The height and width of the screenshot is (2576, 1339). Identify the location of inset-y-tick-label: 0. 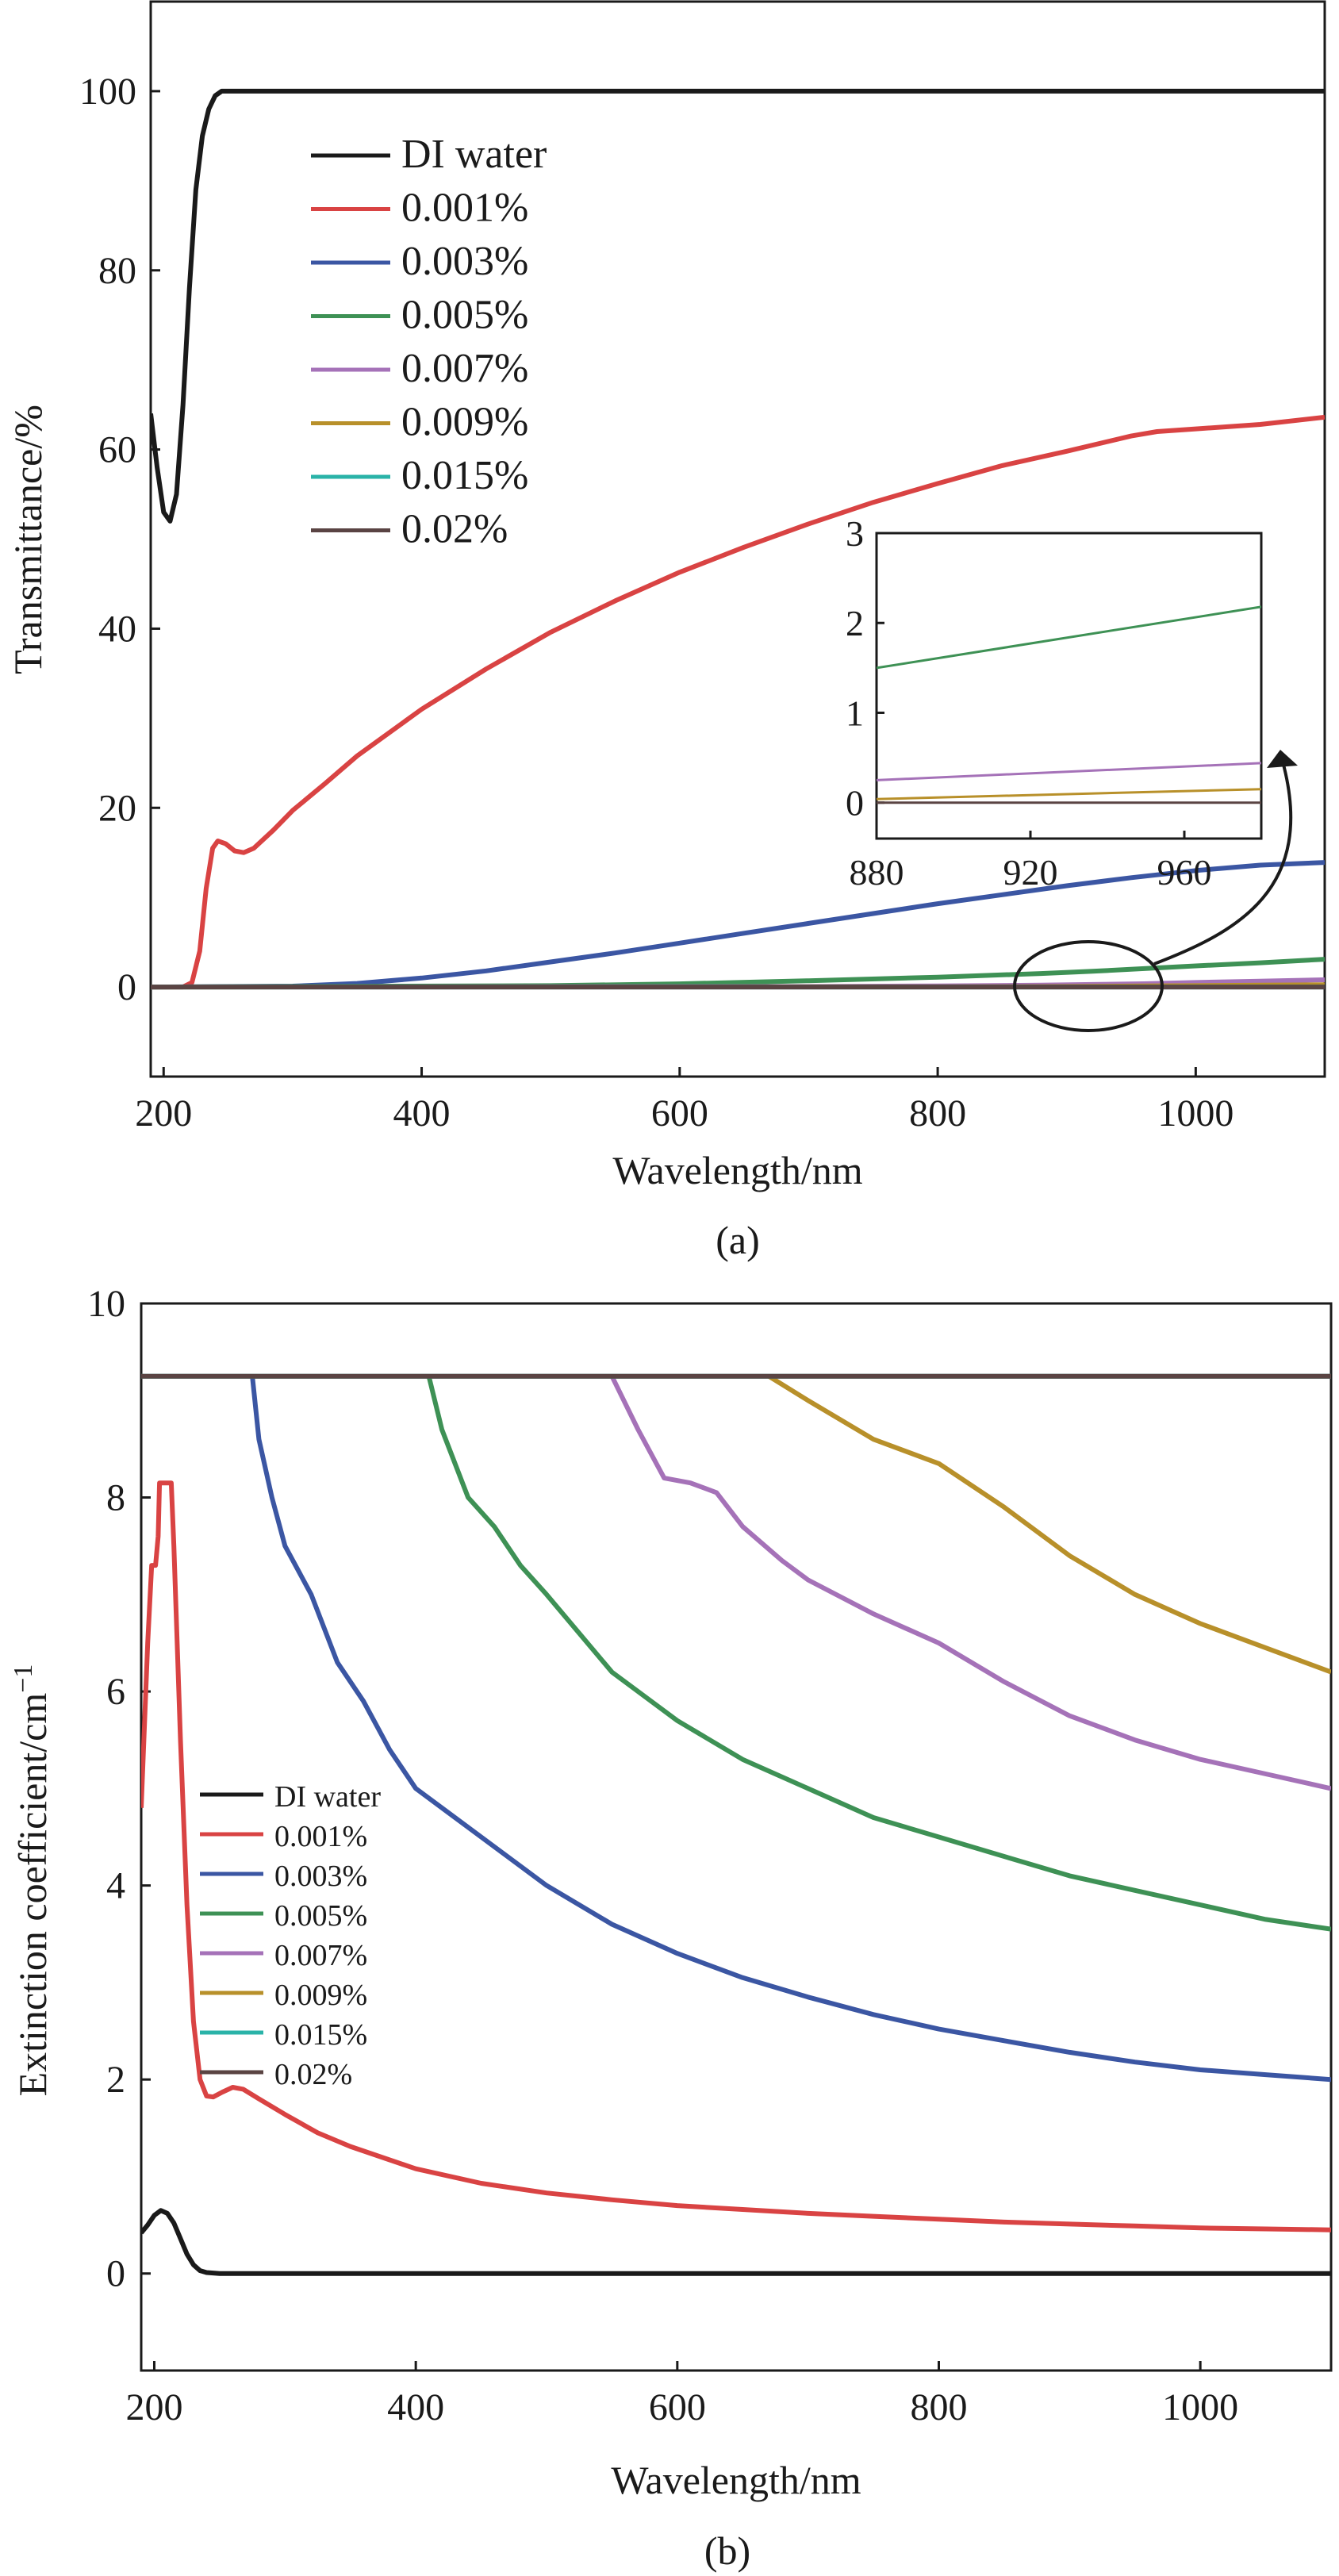
(855, 803).